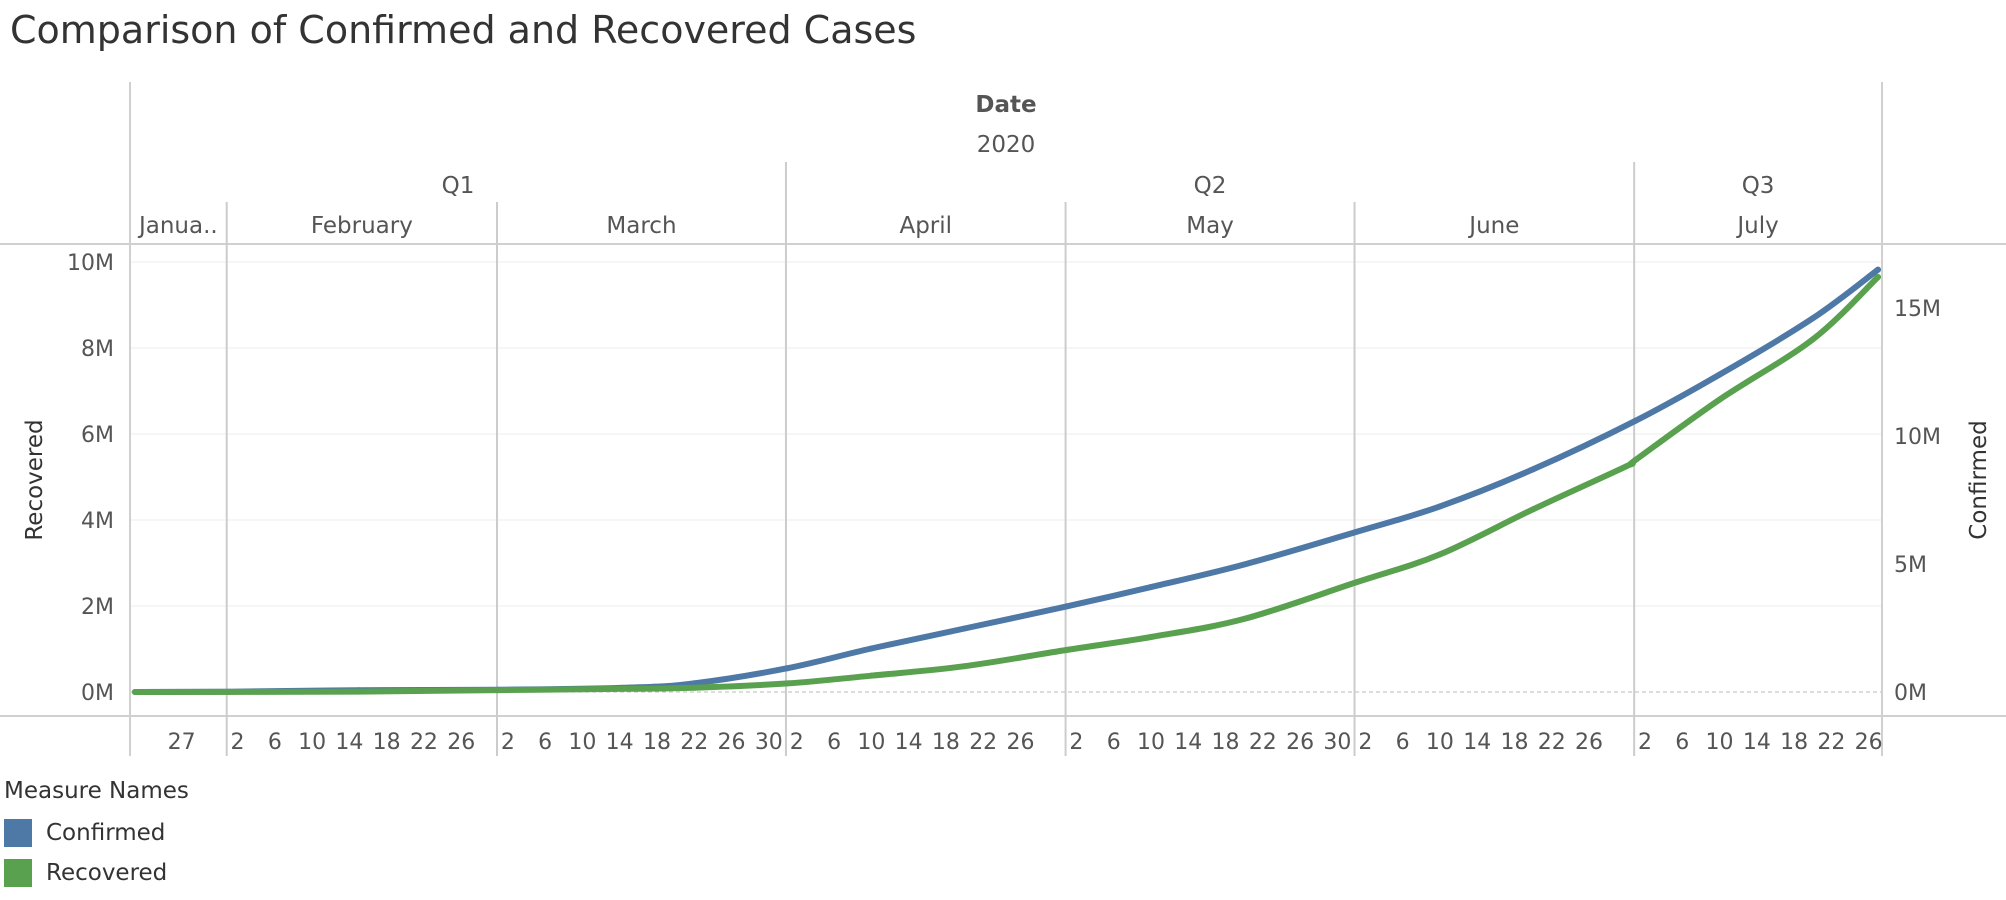 The height and width of the screenshot is (900, 2006). I want to click on y-right-tick-label: 15M, so click(1917, 309).